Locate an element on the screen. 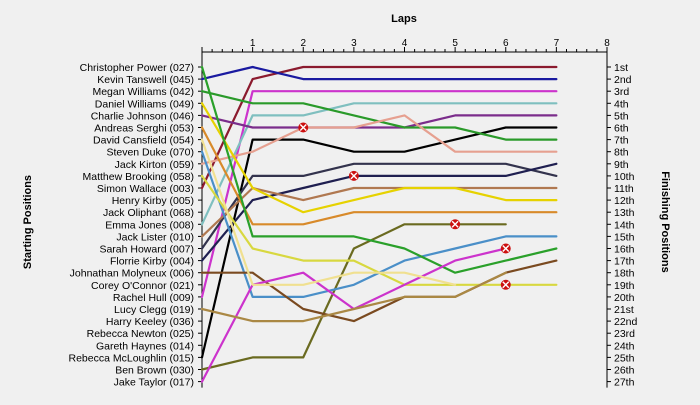 The image size is (700, 405). finishing-position-label: 25th is located at coordinates (624, 358).